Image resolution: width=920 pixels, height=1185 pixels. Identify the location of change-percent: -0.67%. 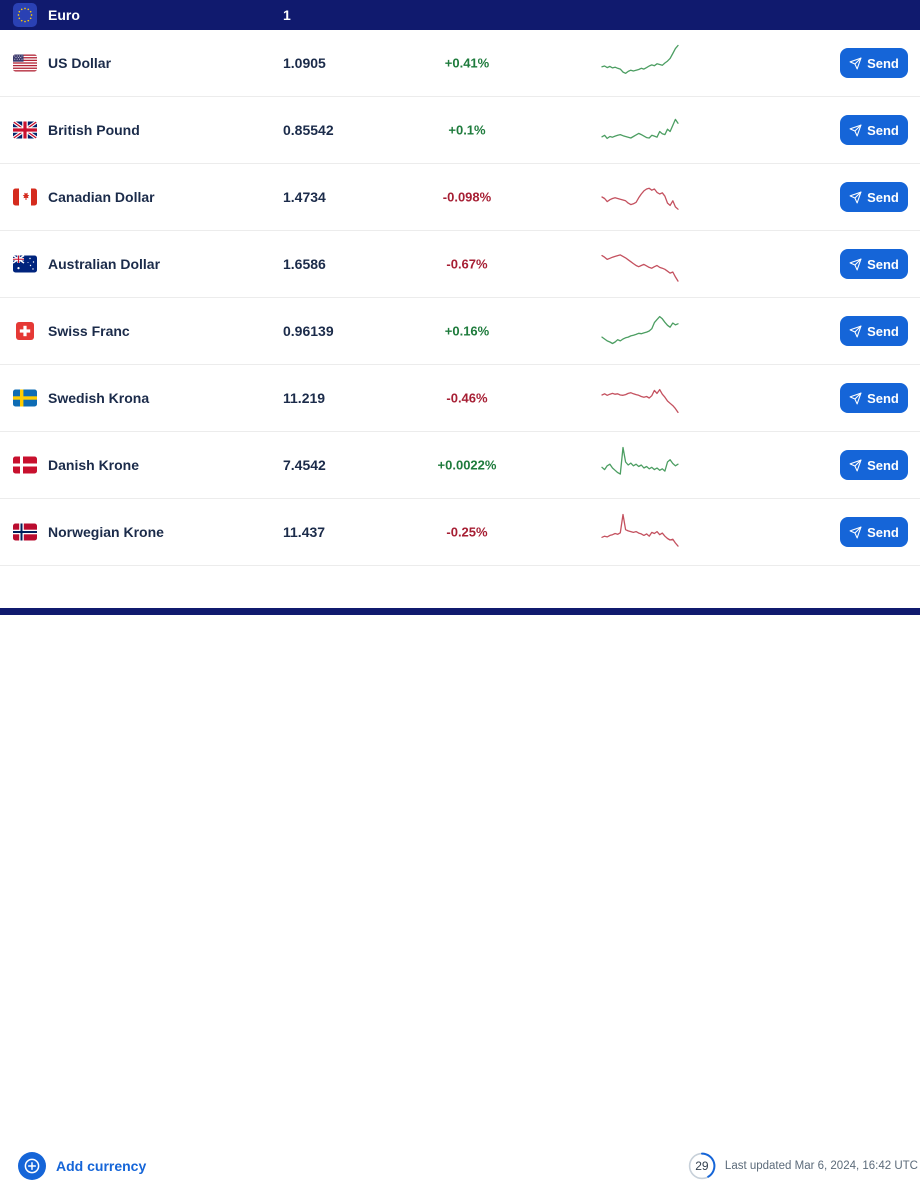
(467, 264).